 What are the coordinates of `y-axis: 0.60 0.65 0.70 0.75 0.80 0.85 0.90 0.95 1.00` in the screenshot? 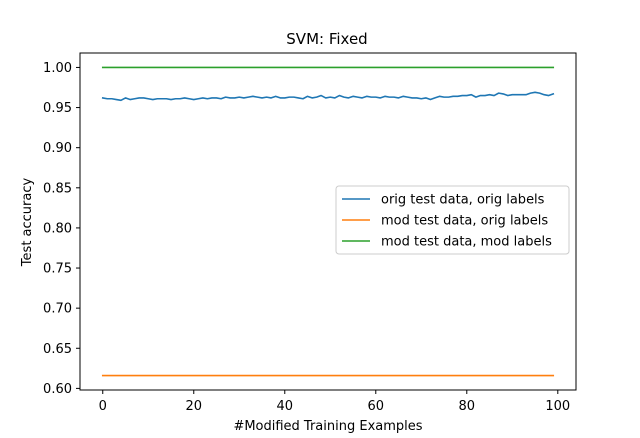 It's located at (61, 229).